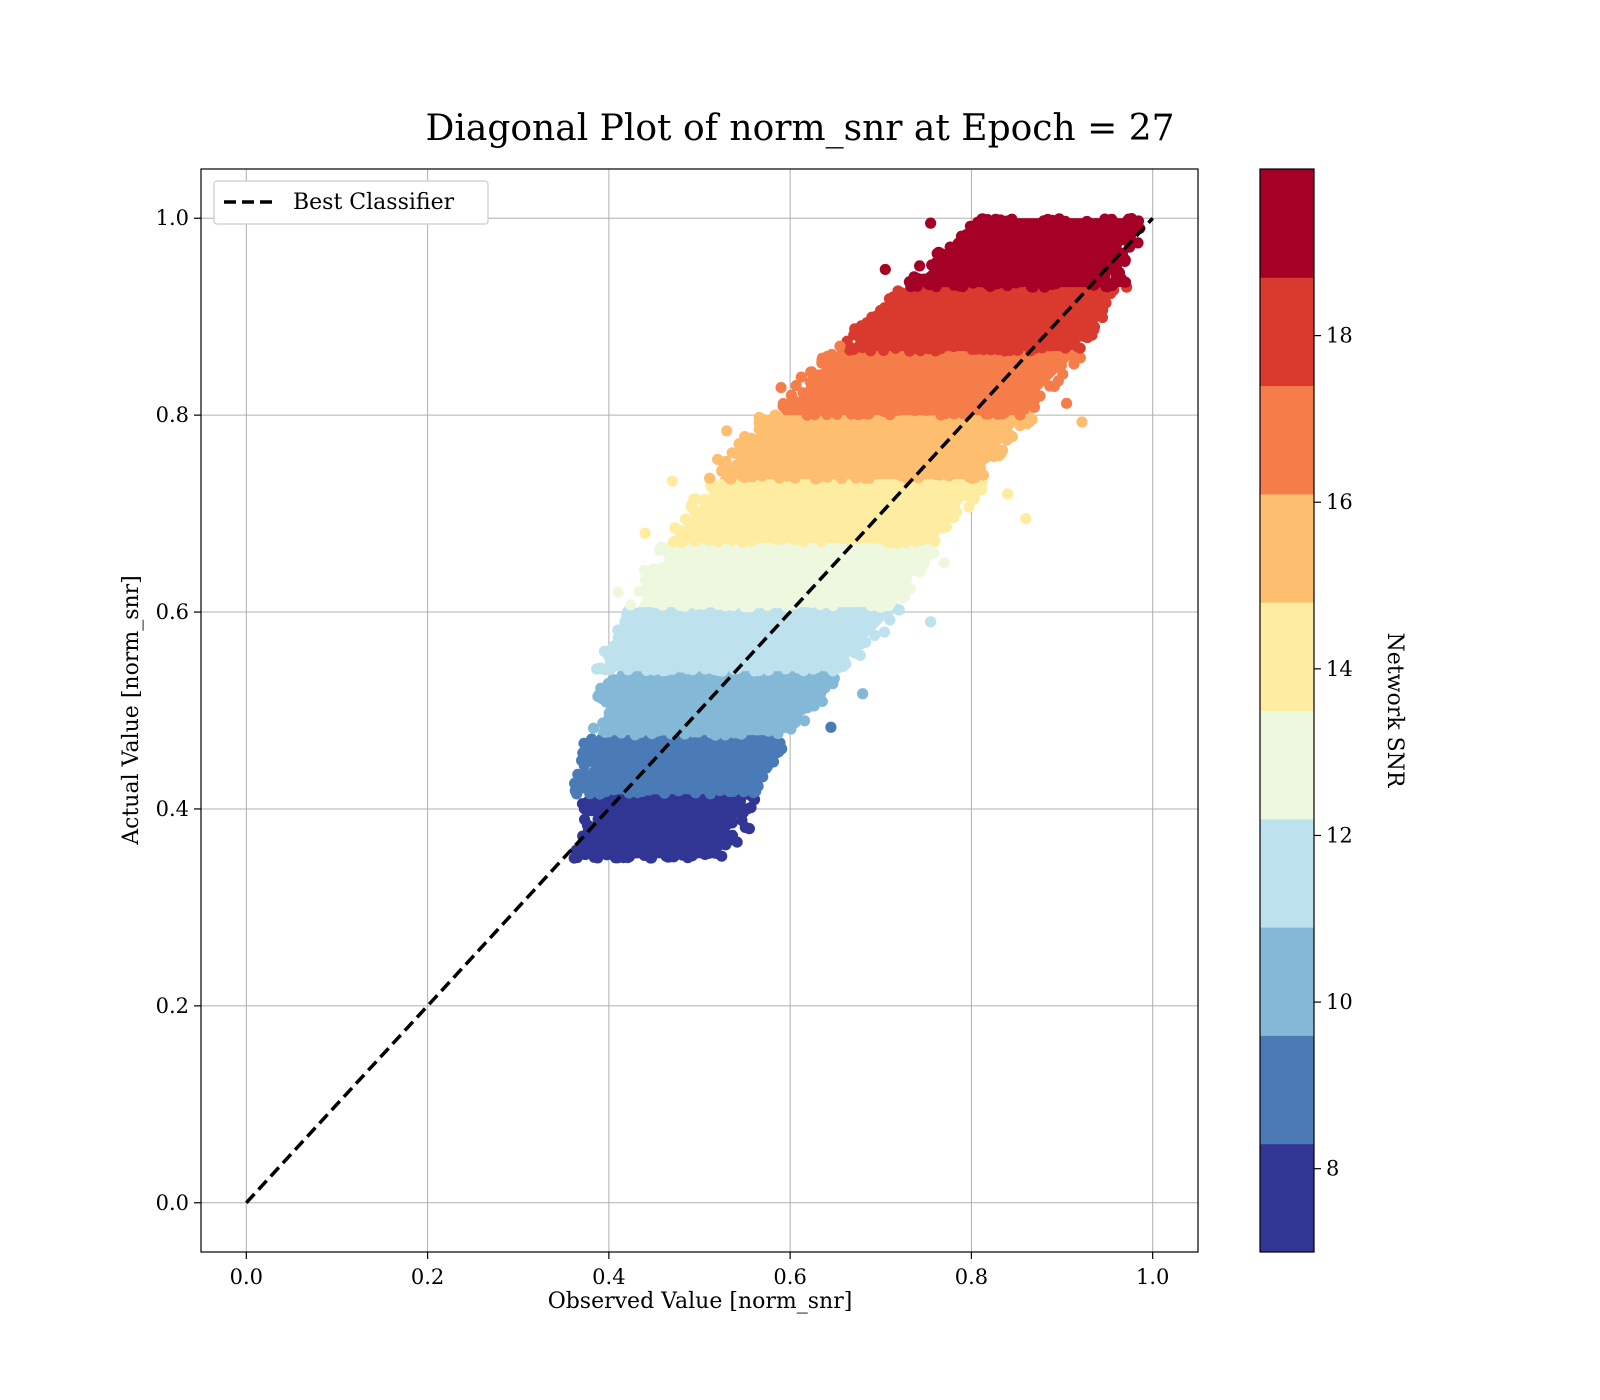  Describe the element at coordinates (971, 1277) in the screenshot. I see `x-tick-label: 0.8` at that location.